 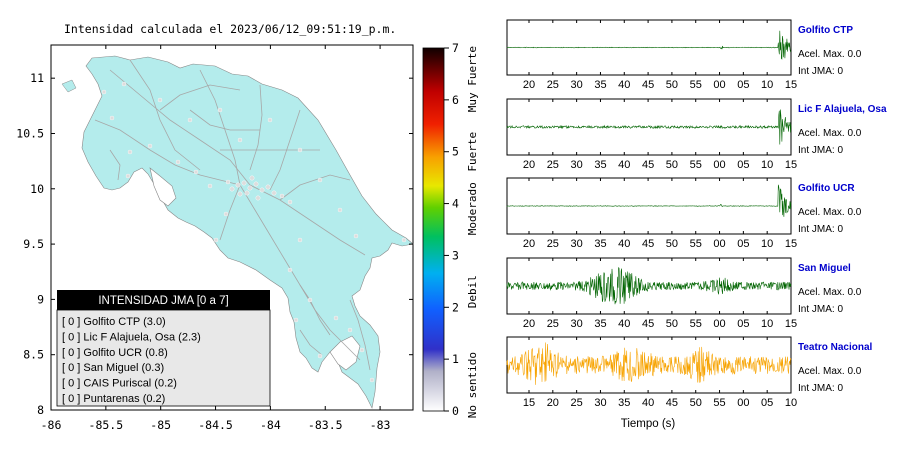 I want to click on nw-islet, so click(x=69, y=86).